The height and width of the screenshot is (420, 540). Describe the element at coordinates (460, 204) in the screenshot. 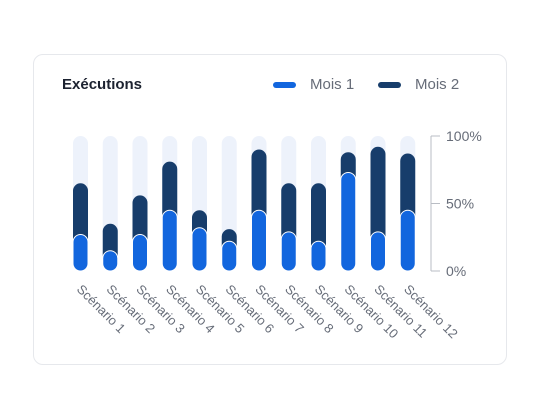

I see `y-tick-label: 50%` at that location.